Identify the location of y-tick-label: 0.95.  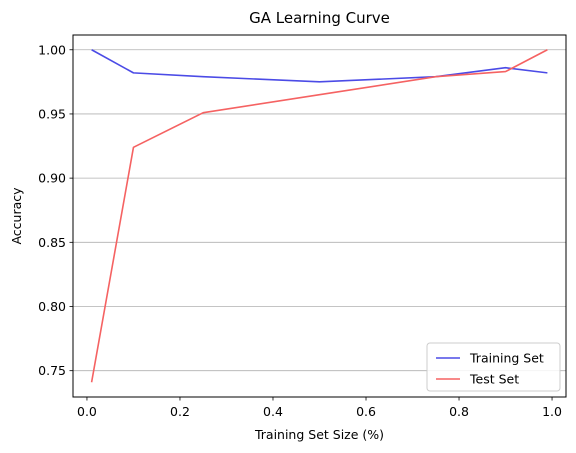
(52, 113).